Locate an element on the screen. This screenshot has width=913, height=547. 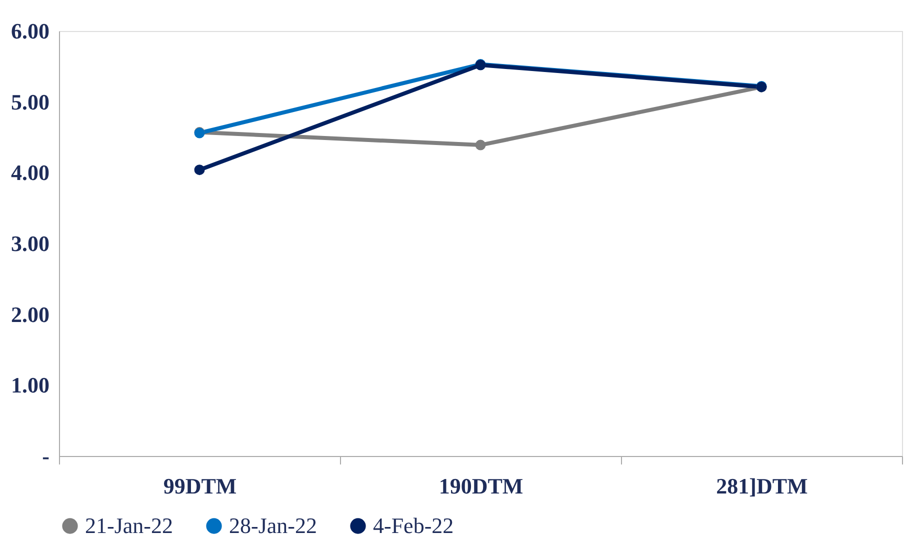
x-tick-label: 281]DTM is located at coordinates (762, 486).